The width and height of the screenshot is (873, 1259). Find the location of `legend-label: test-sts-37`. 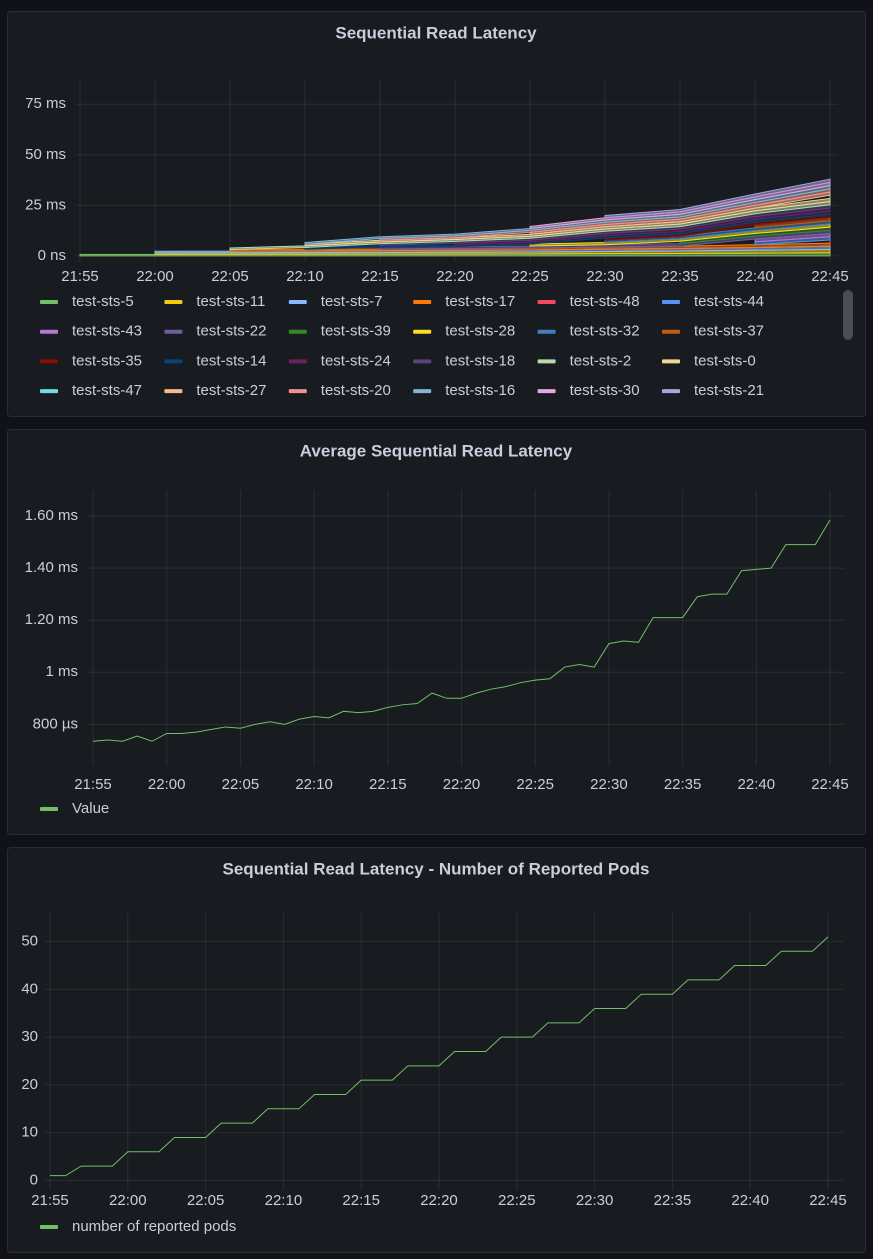

legend-label: test-sts-37 is located at coordinates (729, 331).